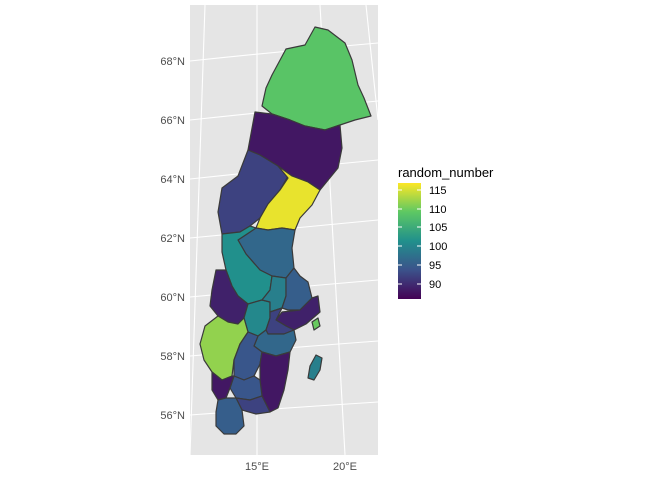  What do you see at coordinates (301, 467) in the screenshot?
I see `x-axis-labels: 15°E 20°E` at bounding box center [301, 467].